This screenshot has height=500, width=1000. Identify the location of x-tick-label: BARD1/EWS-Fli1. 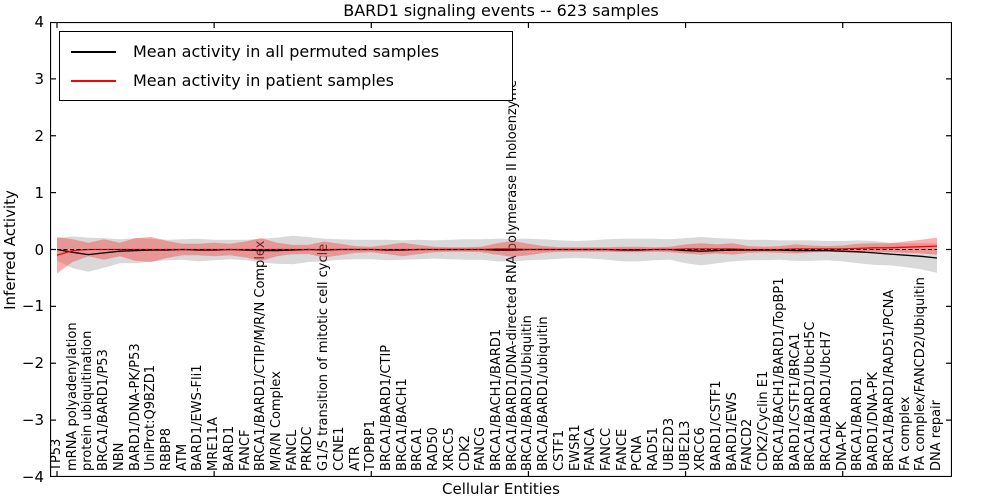
(198, 418).